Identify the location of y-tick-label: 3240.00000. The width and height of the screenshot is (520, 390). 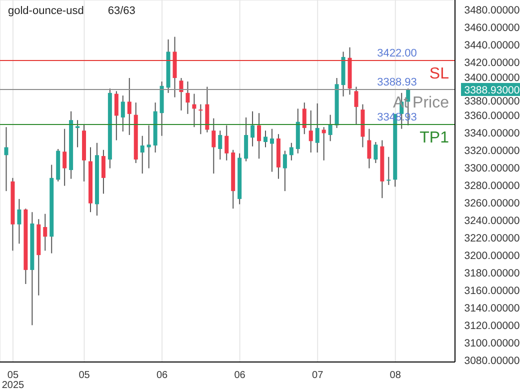
(492, 221).